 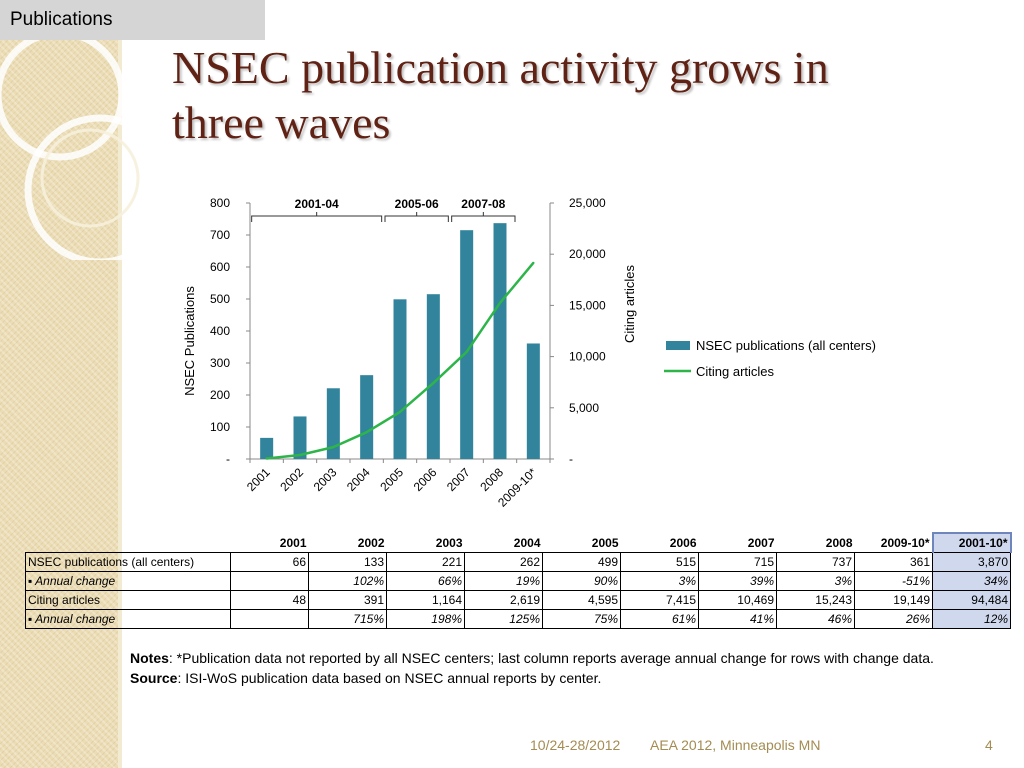 I want to click on table-cell: 66, so click(x=269, y=562).